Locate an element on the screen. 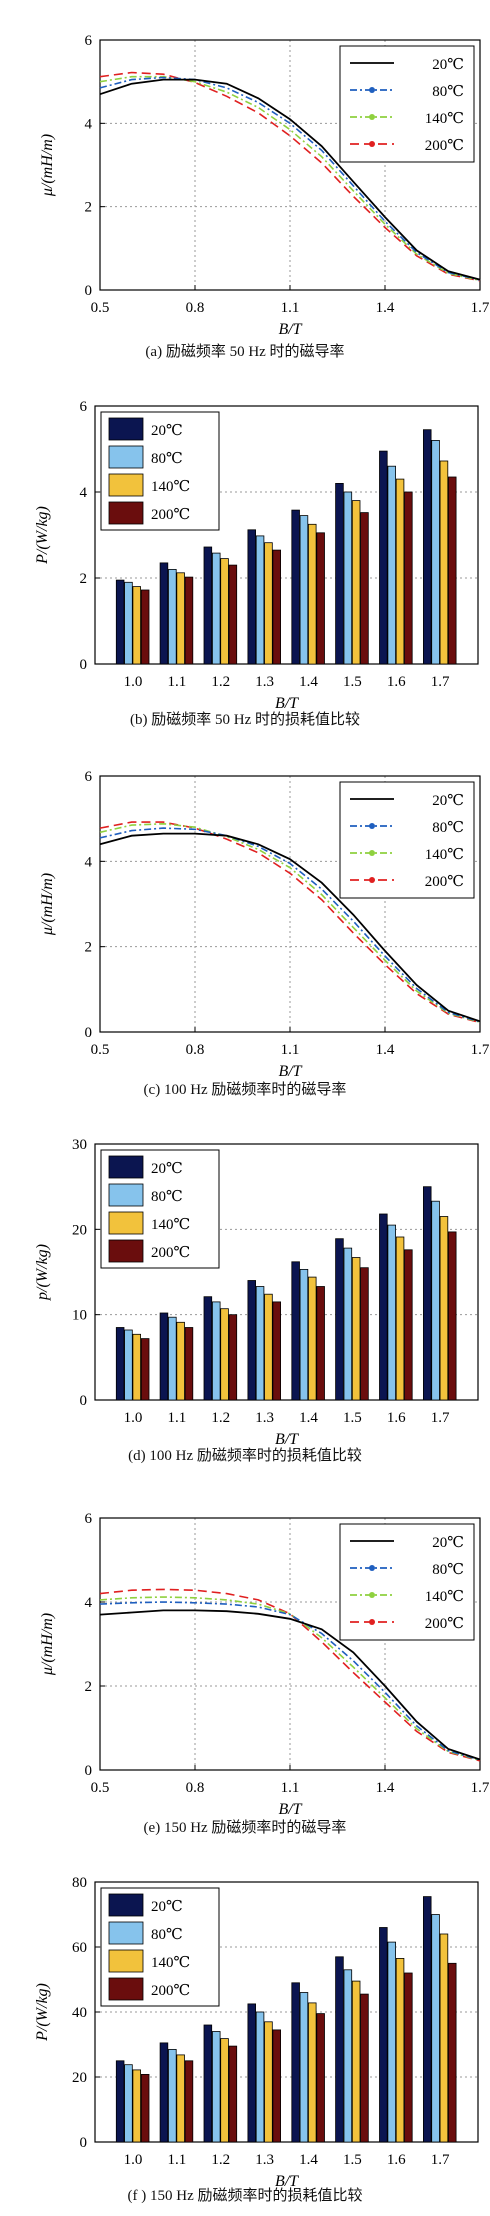 Image resolution: width=490 pixels, height=2216 pixels. chart-caption: (e) 150 Hz 励磁频率时的磁导率 is located at coordinates (245, 1828).